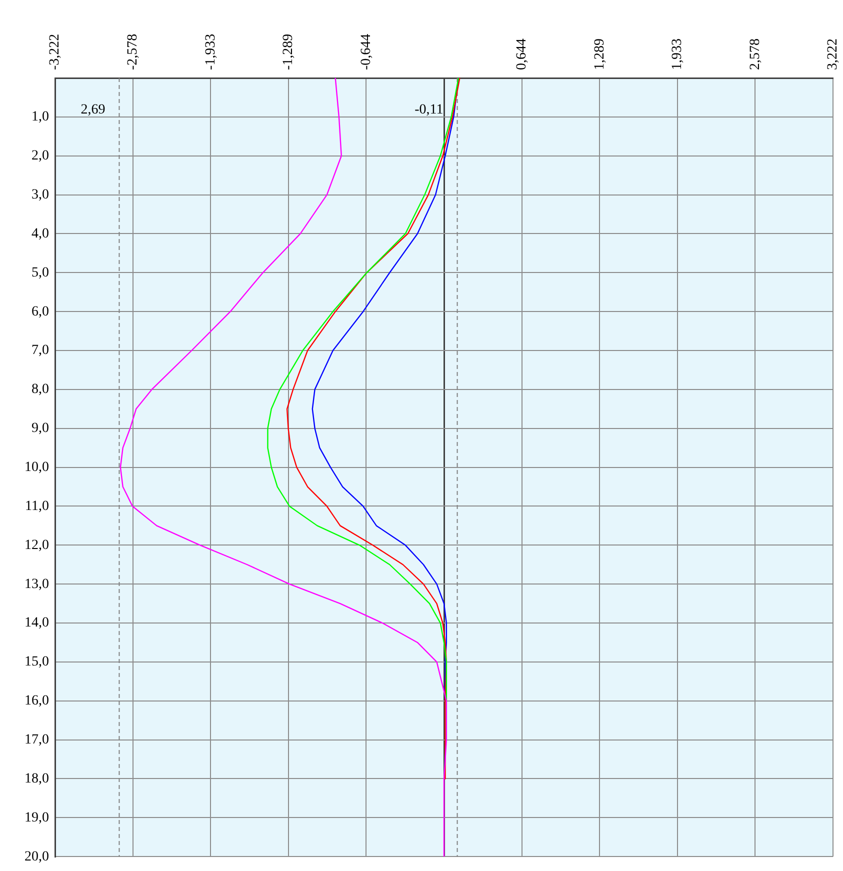 This screenshot has width=843, height=871. What do you see at coordinates (40, 156) in the screenshot?
I see `y-tick-label: 2,0` at bounding box center [40, 156].